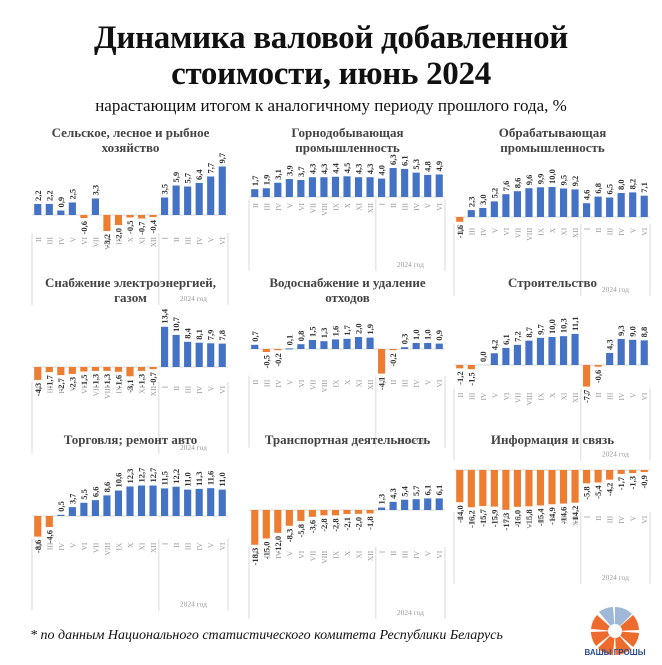  I want to click on bar-value-label: -14,6, so click(564, 516).